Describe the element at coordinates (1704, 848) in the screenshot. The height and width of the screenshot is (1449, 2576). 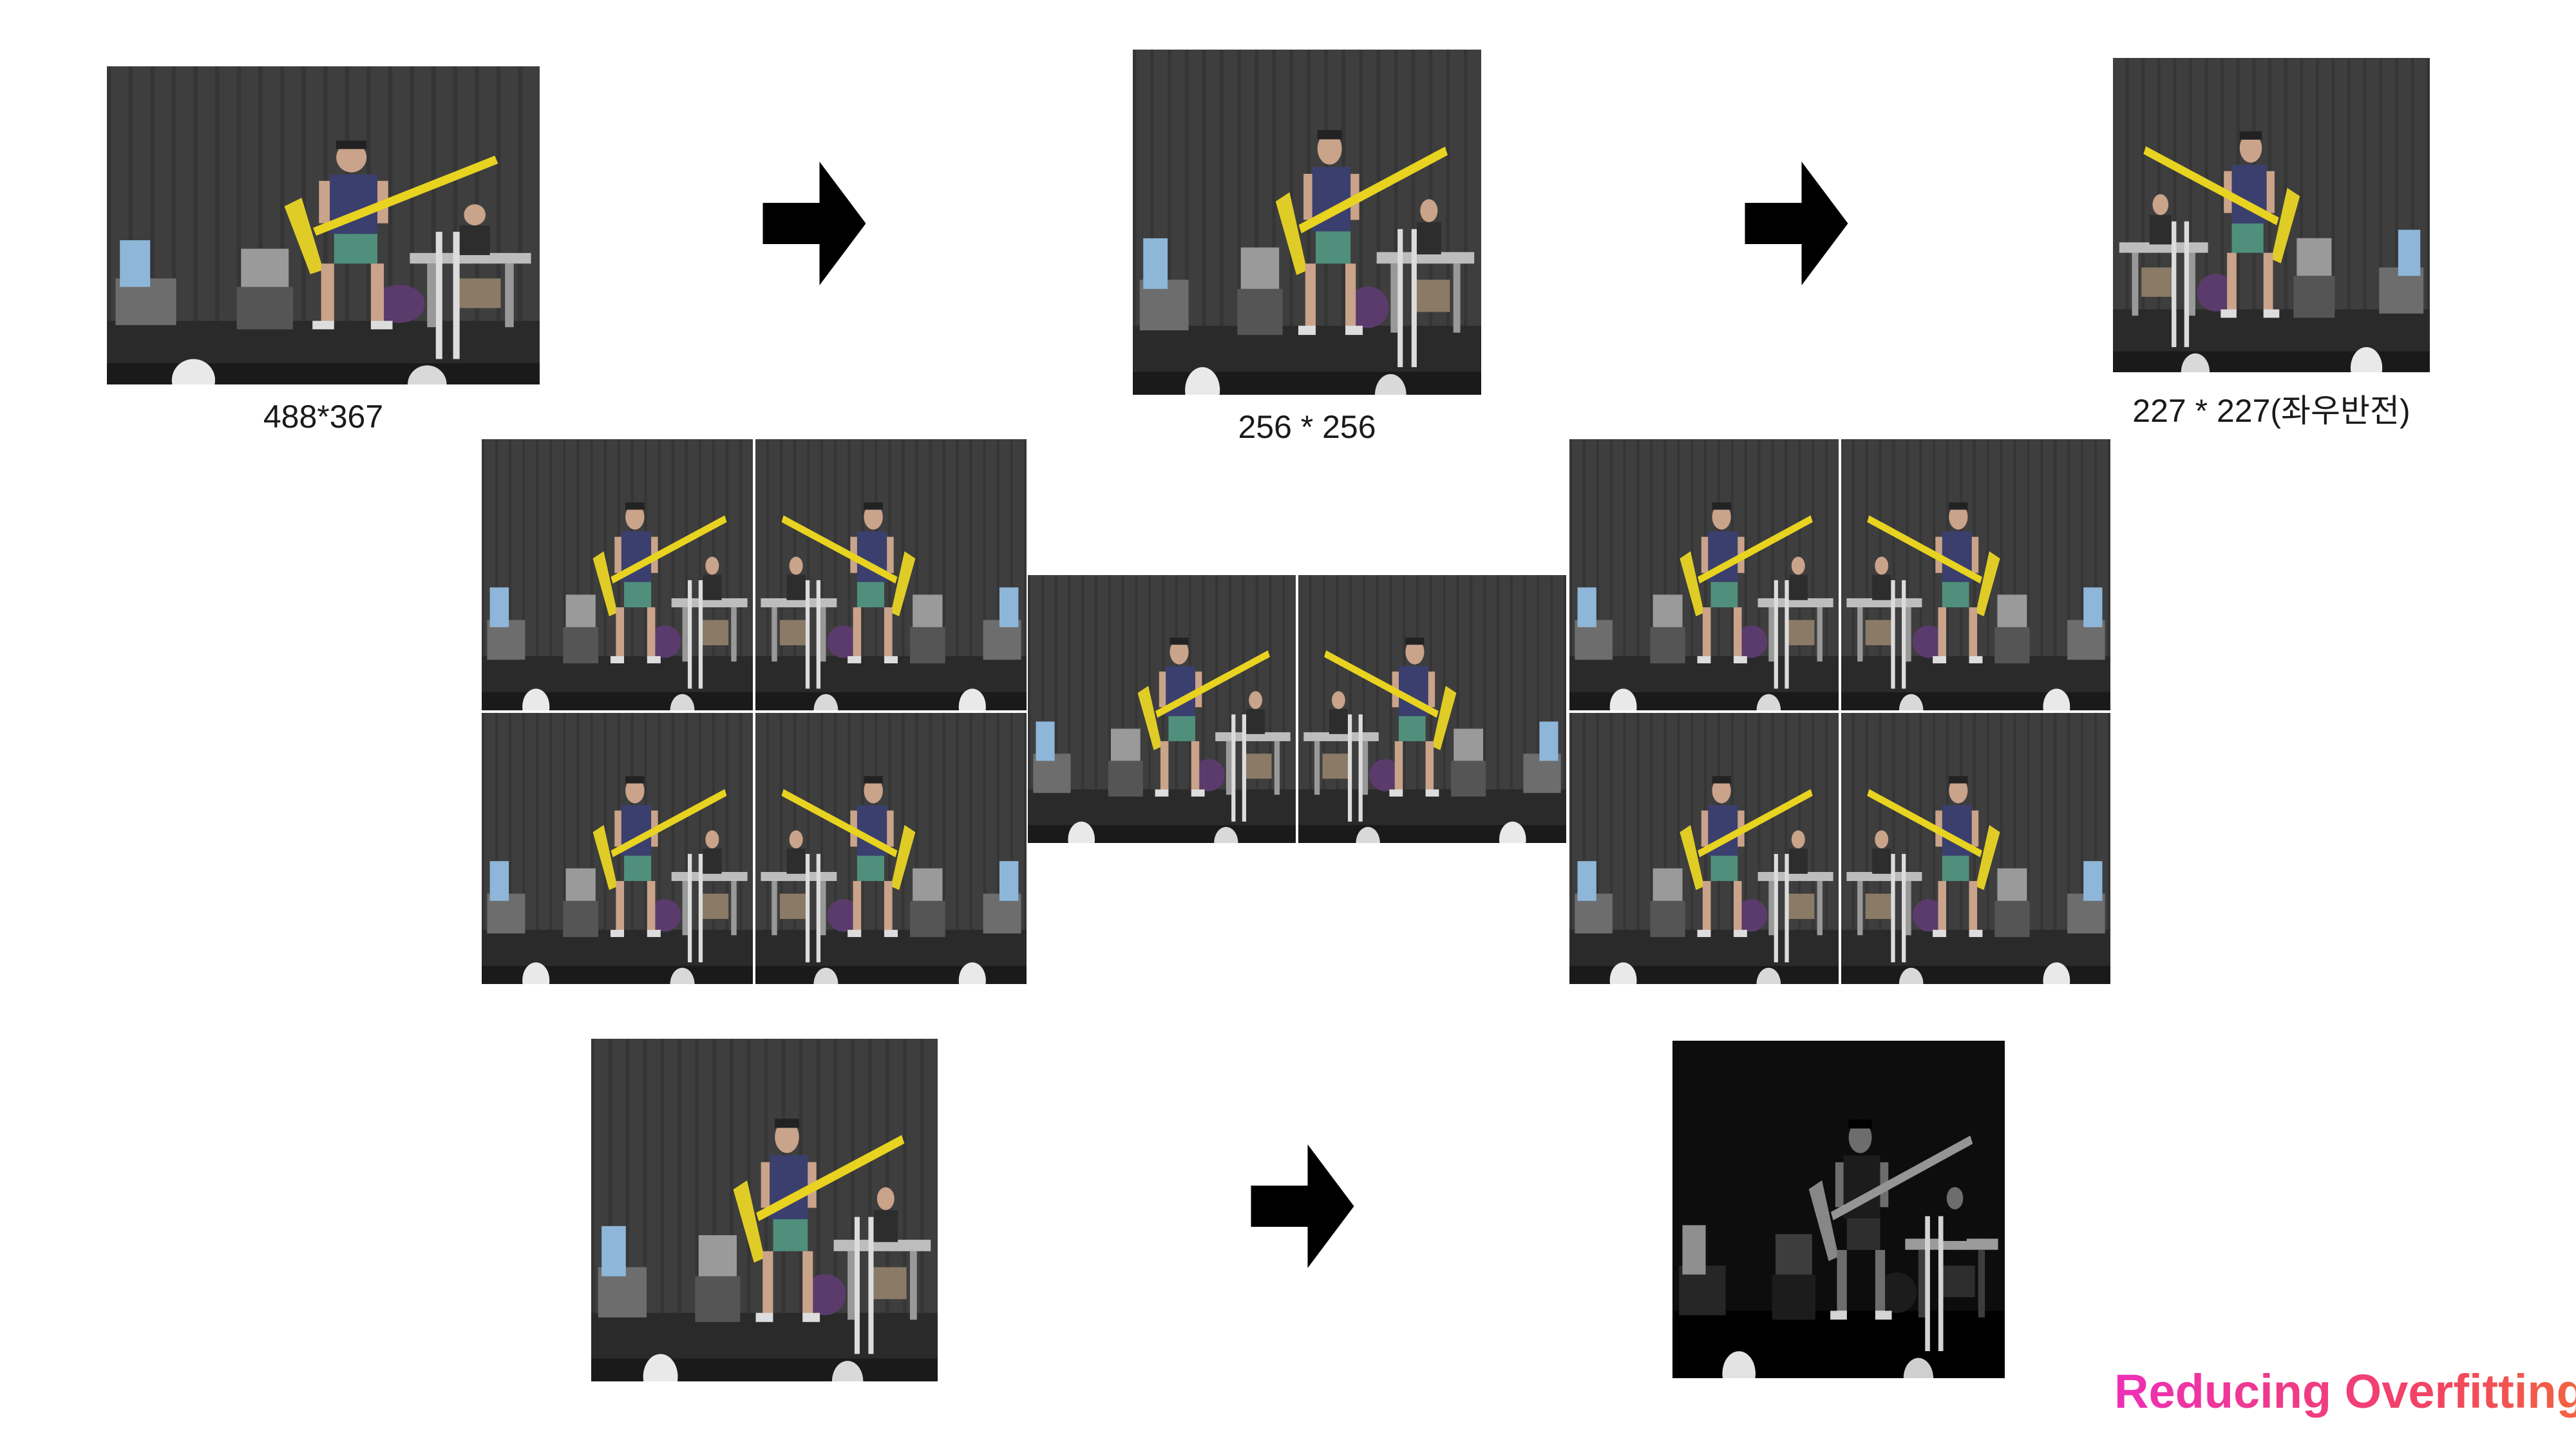
I see `crop-grid-right-bl` at that location.